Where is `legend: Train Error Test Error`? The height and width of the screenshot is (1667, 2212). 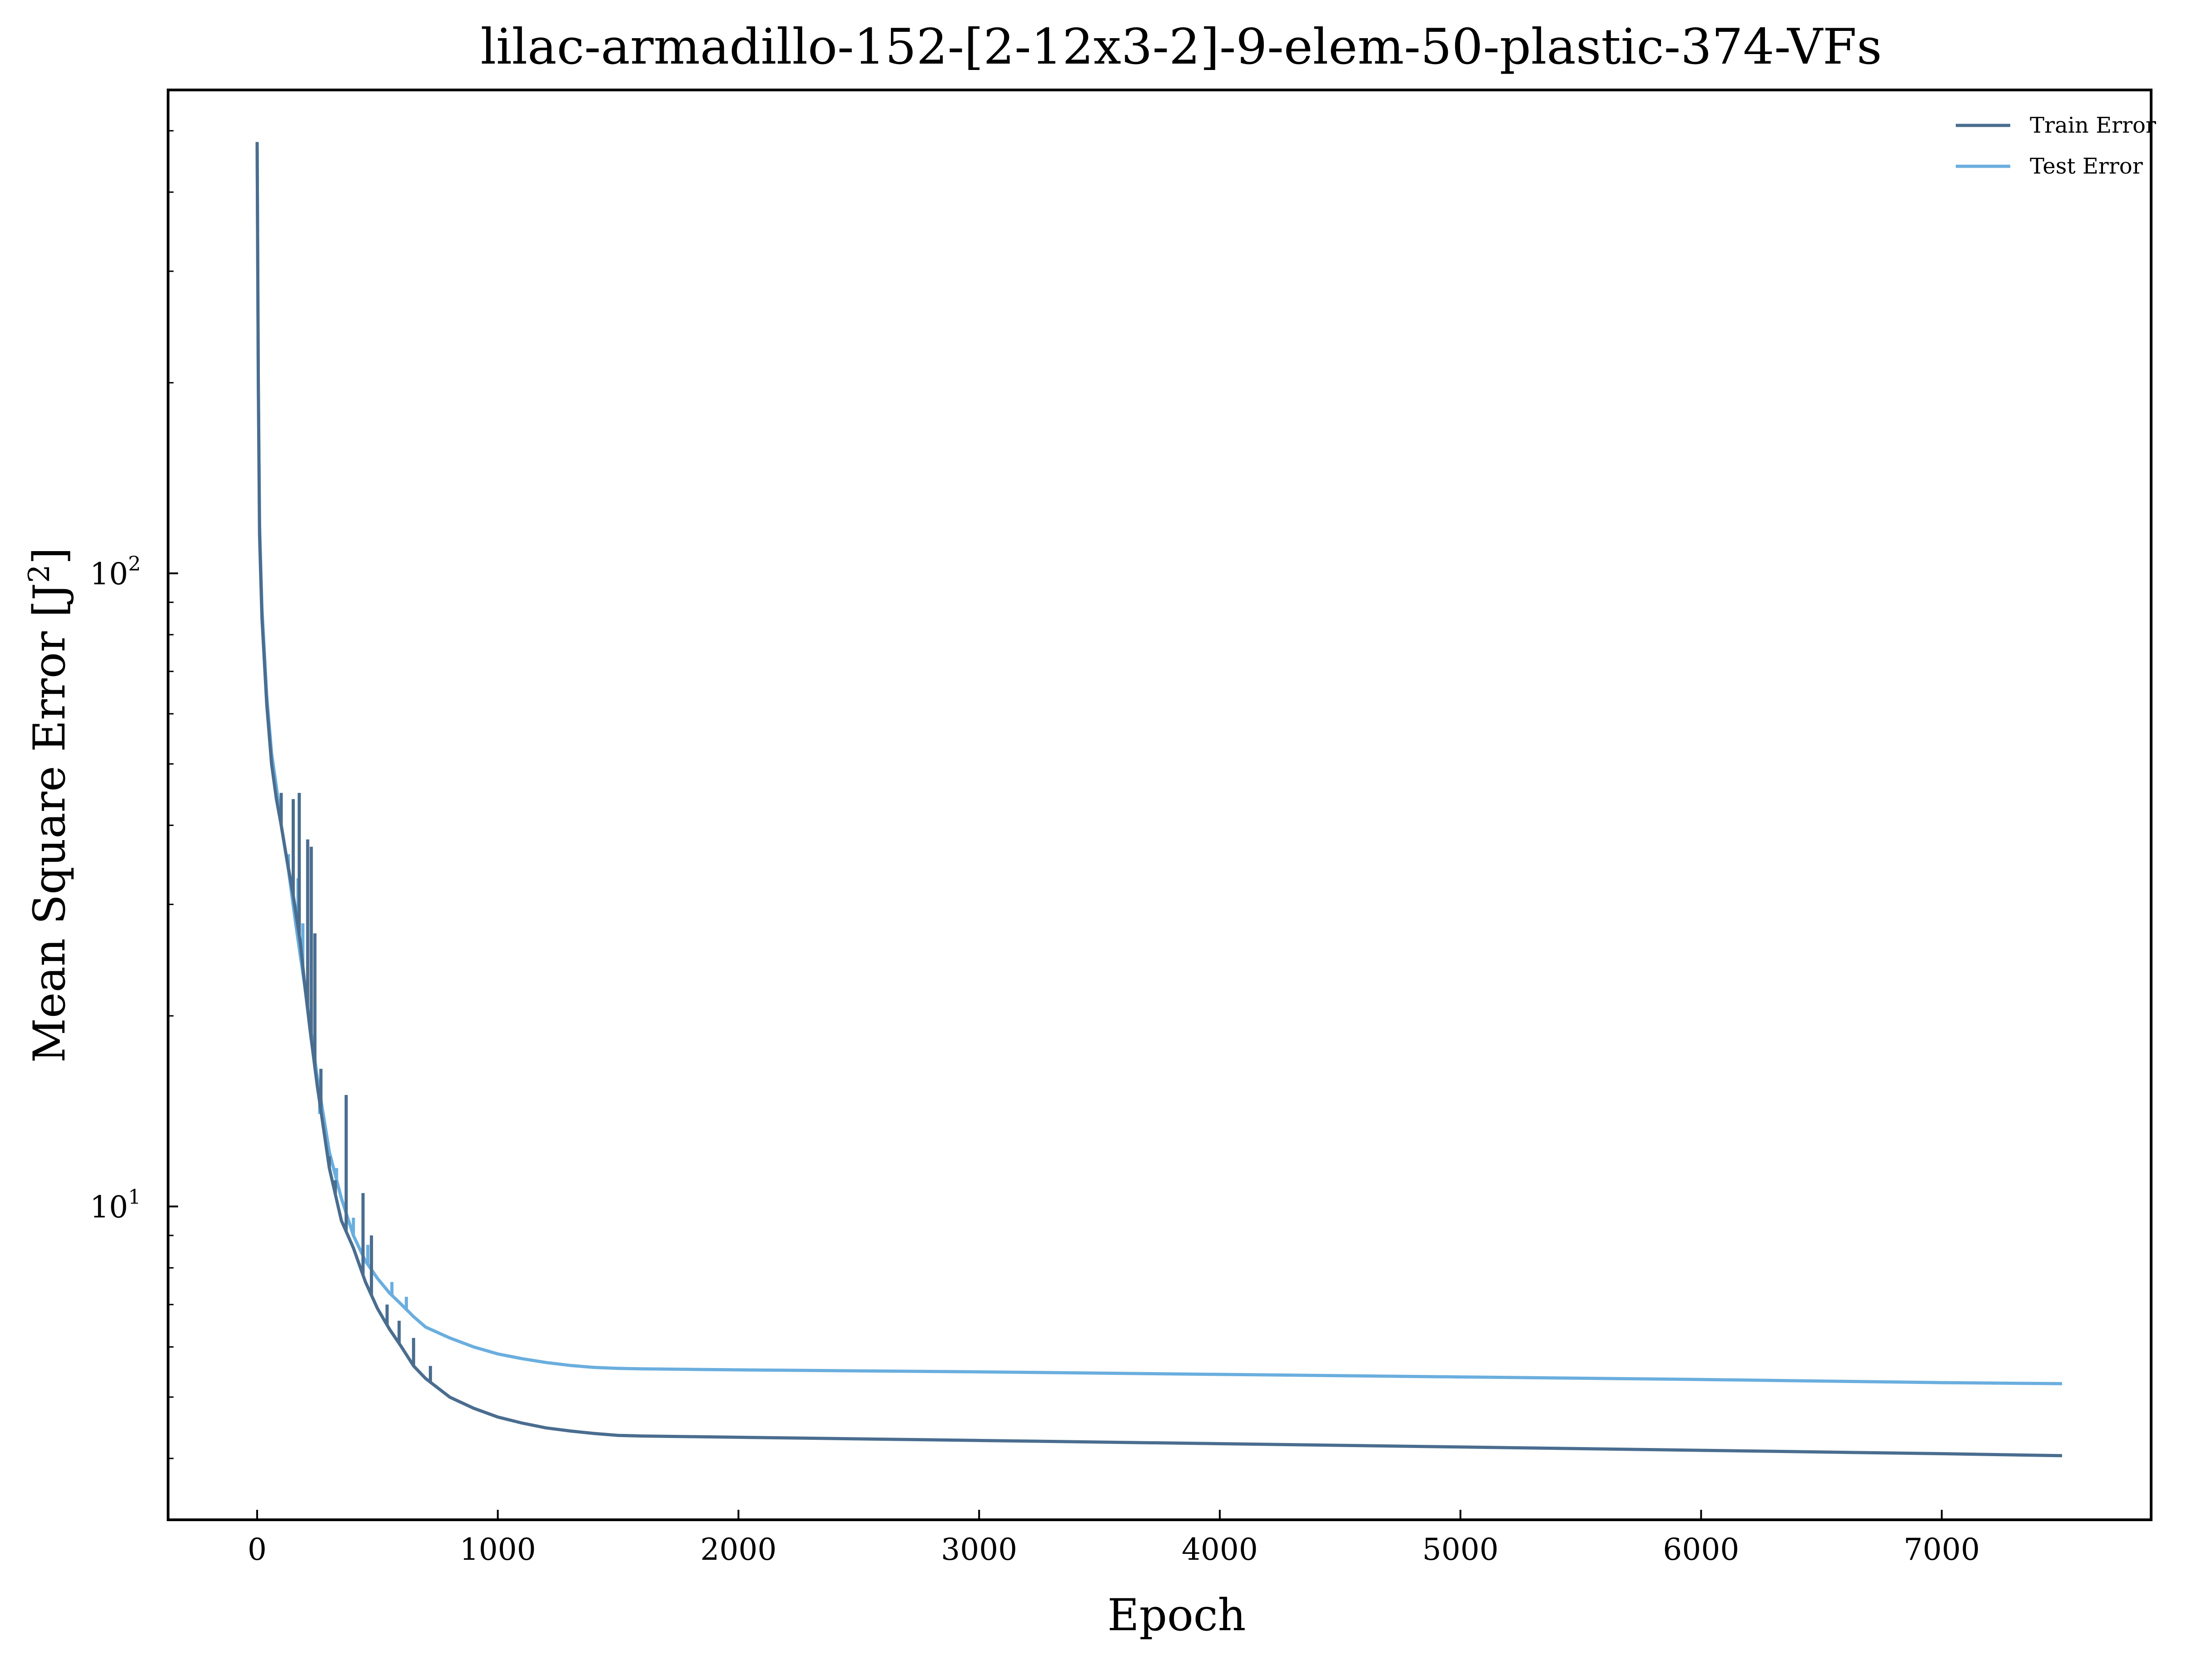
legend: Train Error Test Error is located at coordinates (2056, 146).